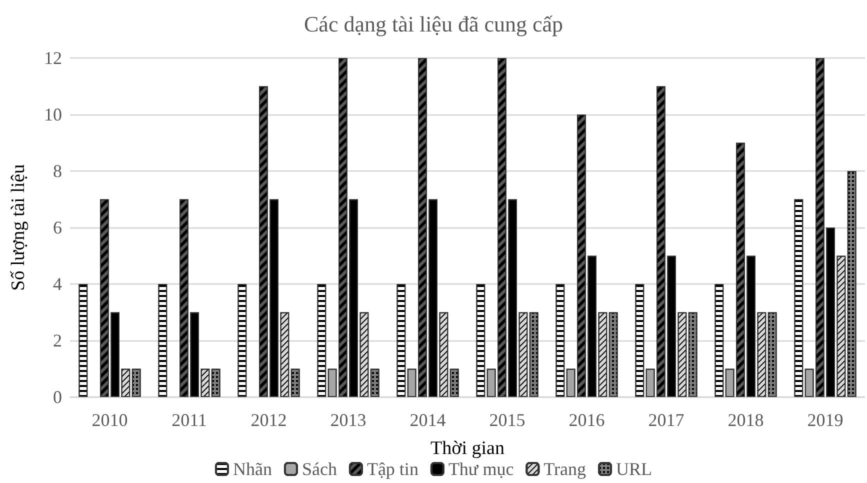 The width and height of the screenshot is (867, 483). Describe the element at coordinates (110, 420) in the screenshot. I see `x-tick-label: 2010` at that location.